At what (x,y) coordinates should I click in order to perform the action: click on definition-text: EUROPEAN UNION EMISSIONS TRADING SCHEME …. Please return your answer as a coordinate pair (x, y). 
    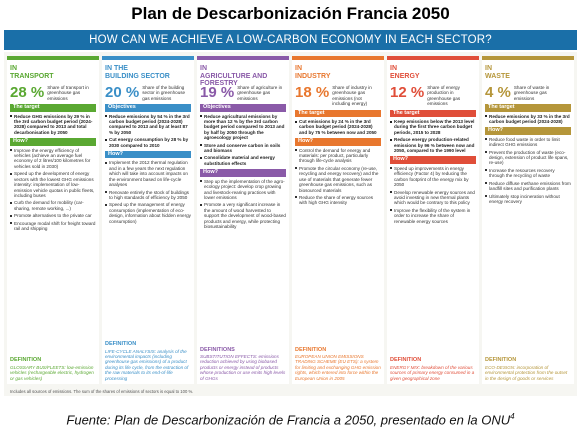
    Looking at the image, I should click on (338, 367).